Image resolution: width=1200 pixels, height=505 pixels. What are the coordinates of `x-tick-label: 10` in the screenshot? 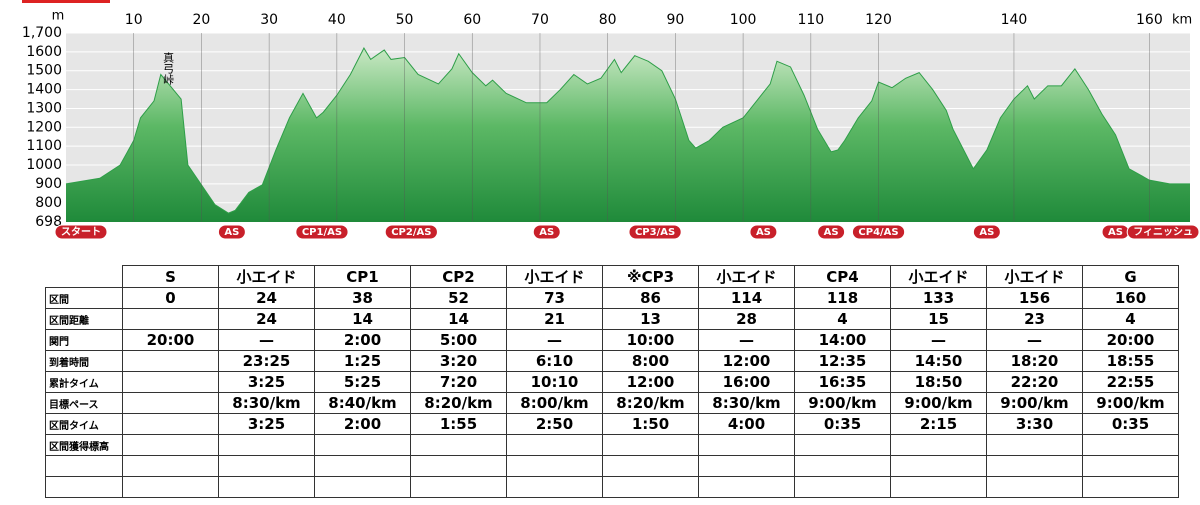 It's located at (134, 20).